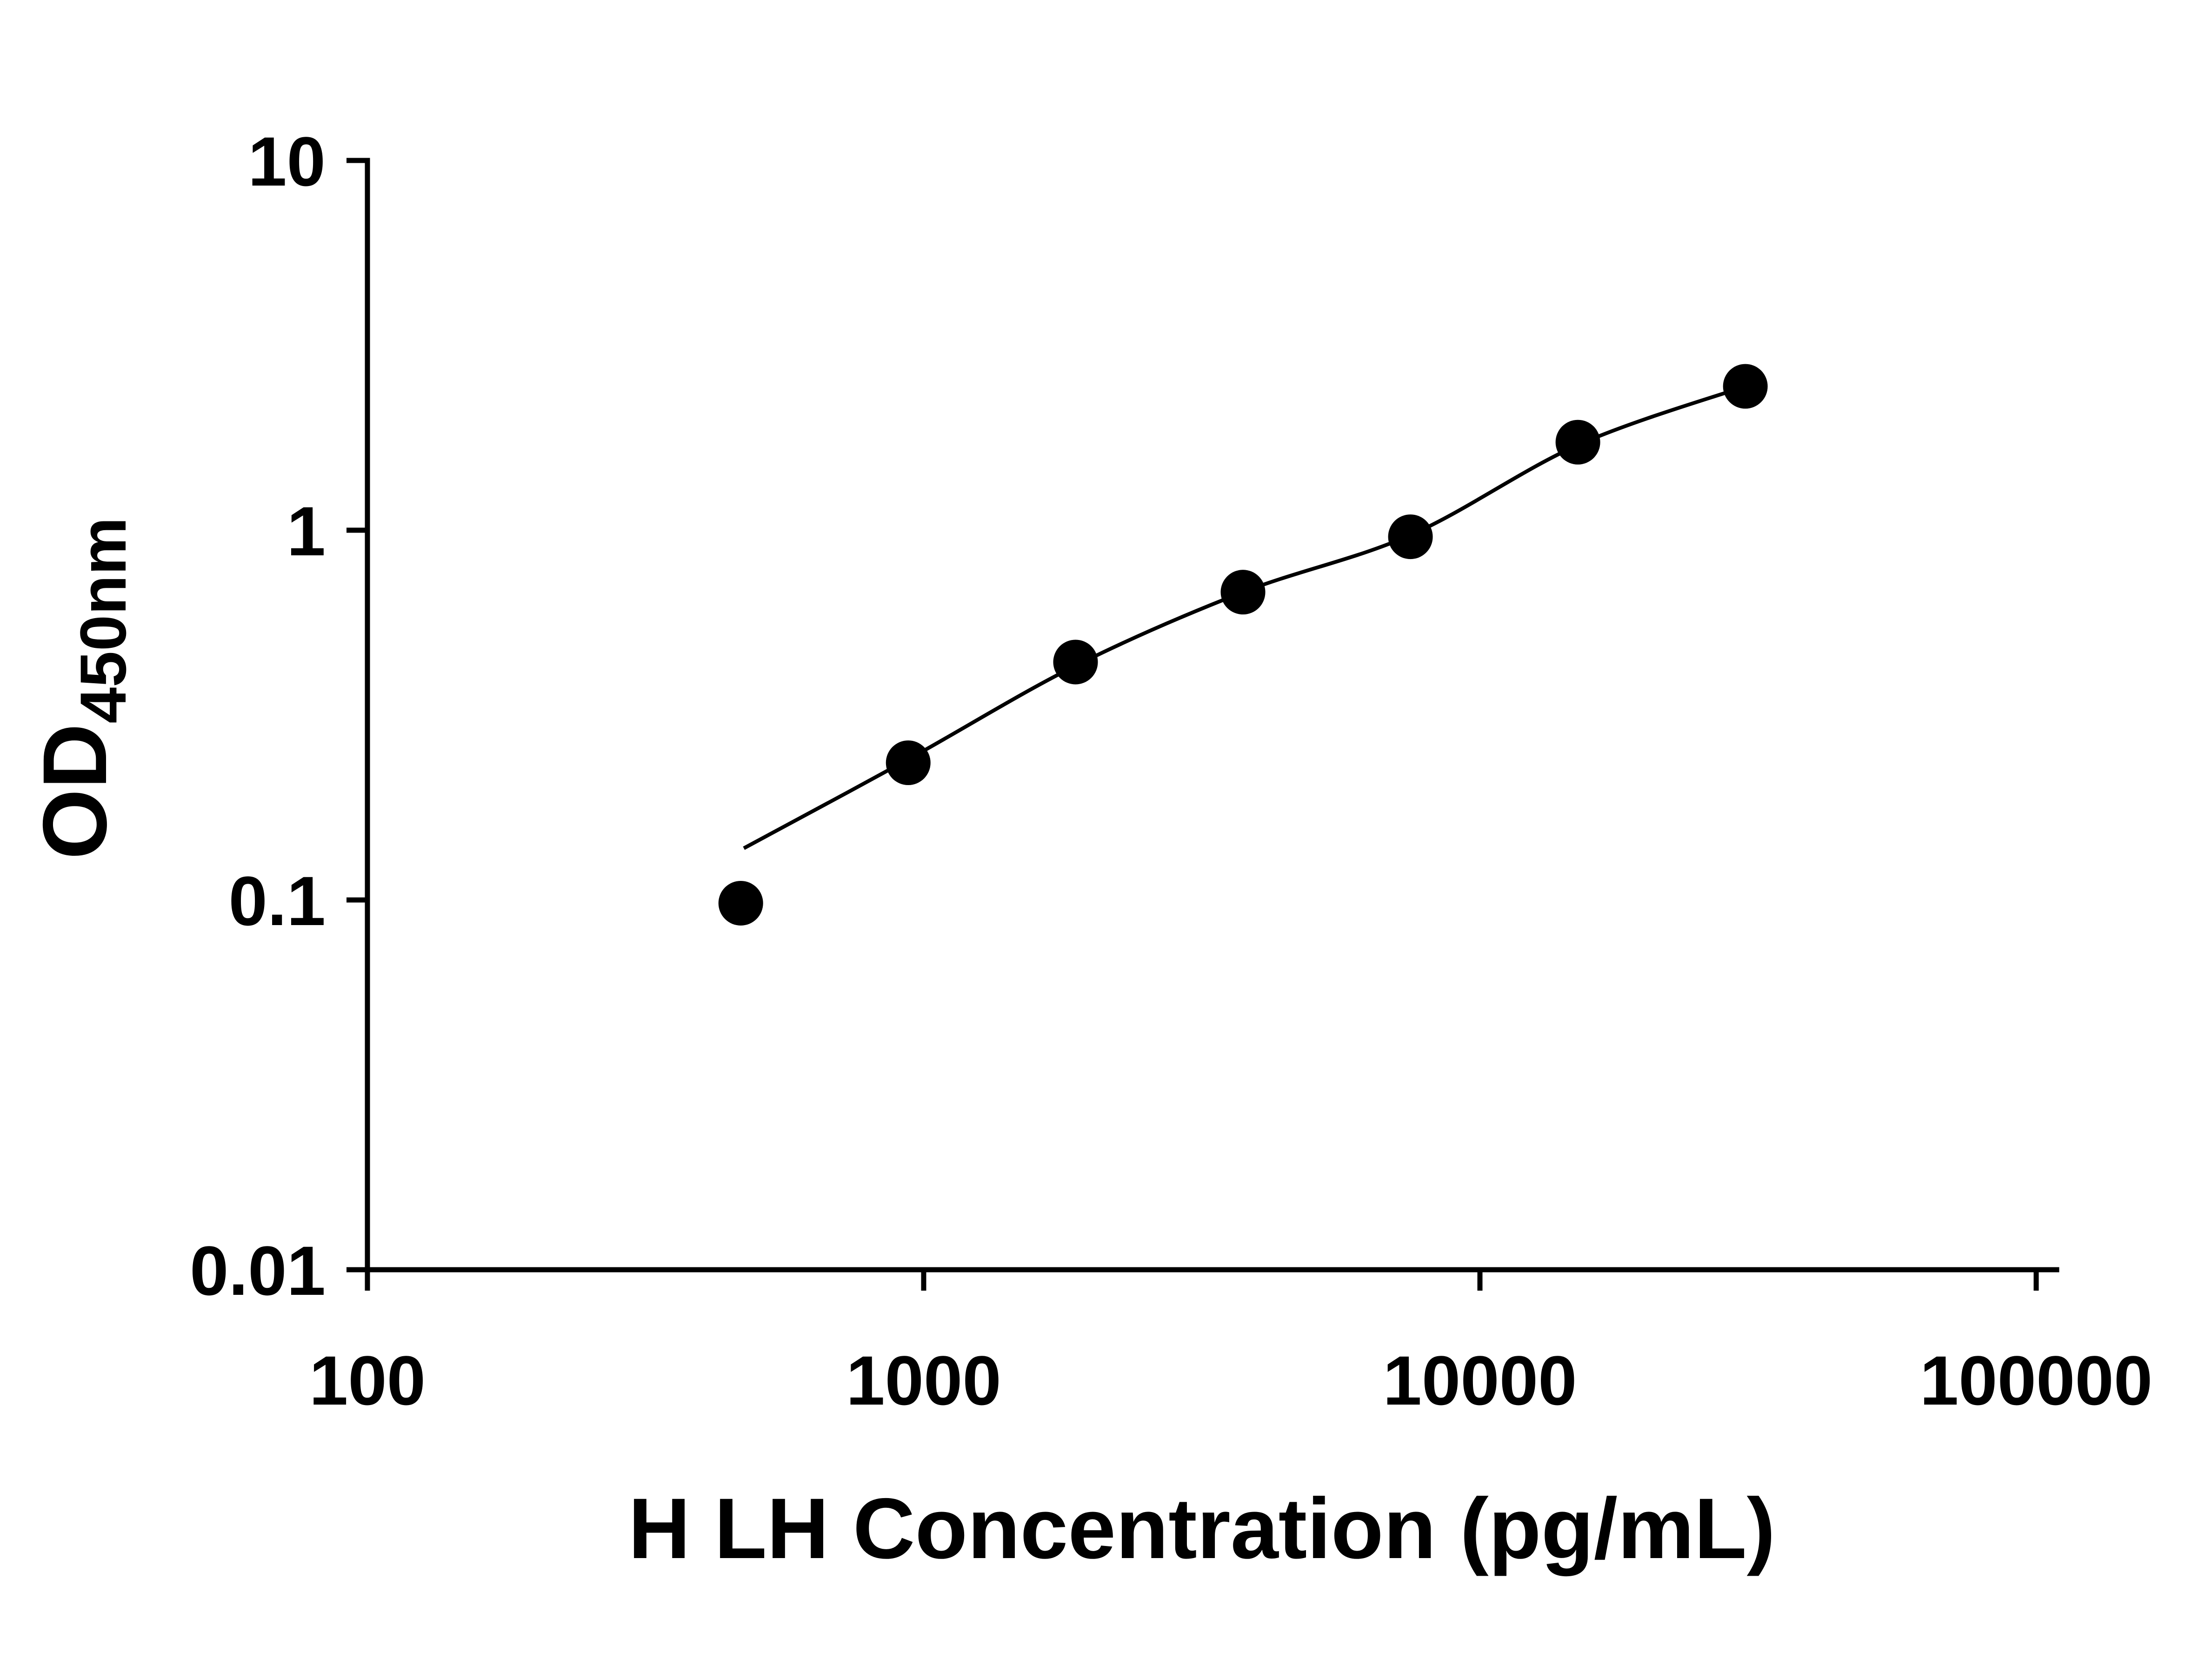  I want to click on x-tick-label: 10000, so click(1480, 1380).